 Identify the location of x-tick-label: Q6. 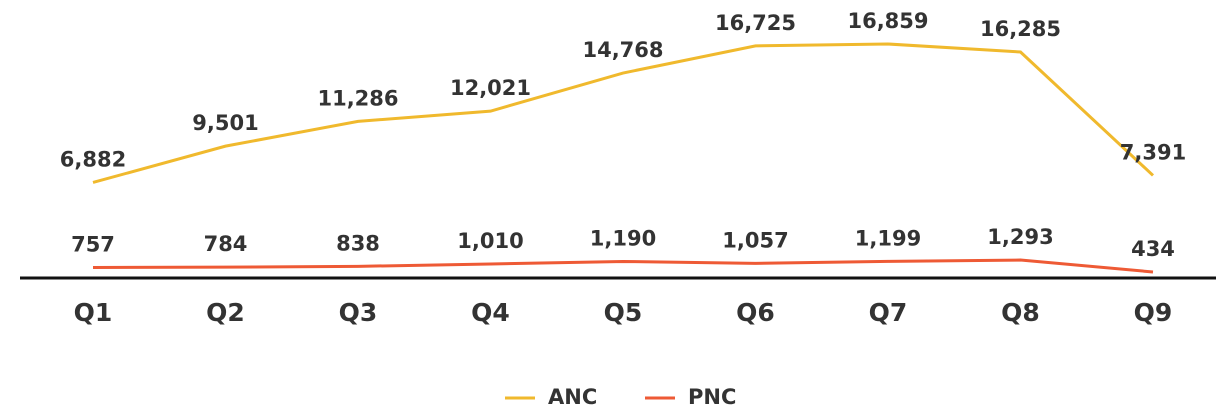
(755, 312).